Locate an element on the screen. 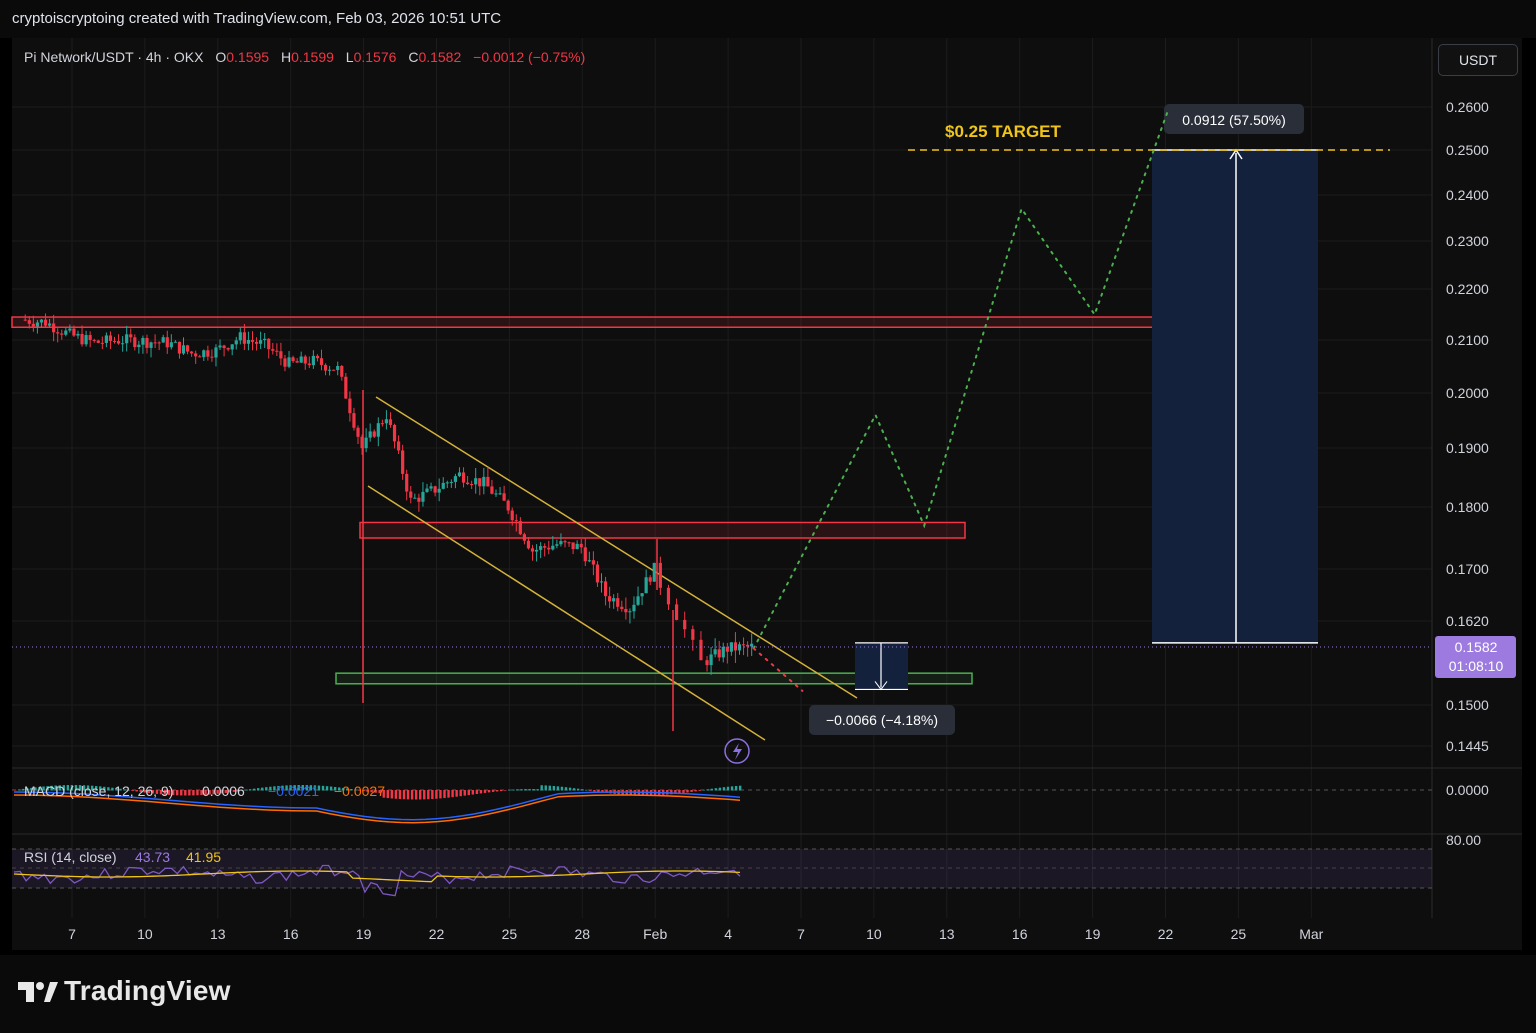  high-value: 0.1599 is located at coordinates (312, 57).